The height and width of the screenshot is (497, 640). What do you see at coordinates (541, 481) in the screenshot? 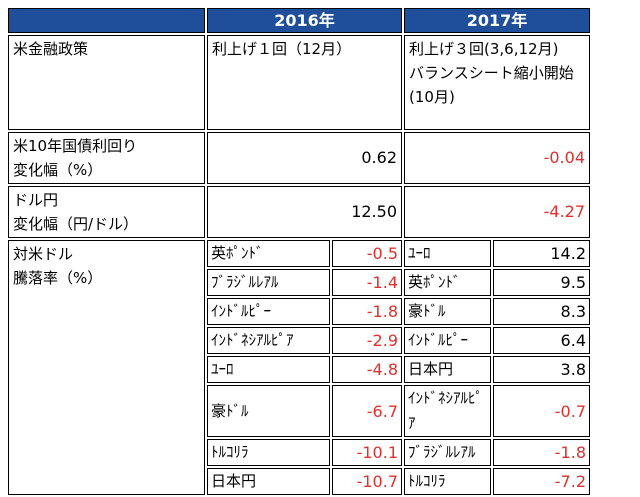
I see `change-value: -7.2` at bounding box center [541, 481].